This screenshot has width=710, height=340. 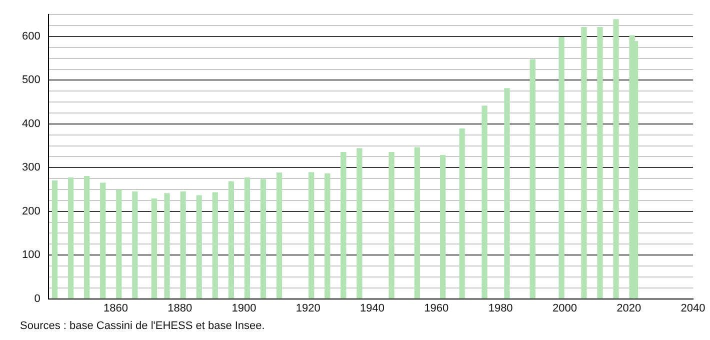 What do you see at coordinates (37, 298) in the screenshot?
I see `y-tick-label: 0` at bounding box center [37, 298].